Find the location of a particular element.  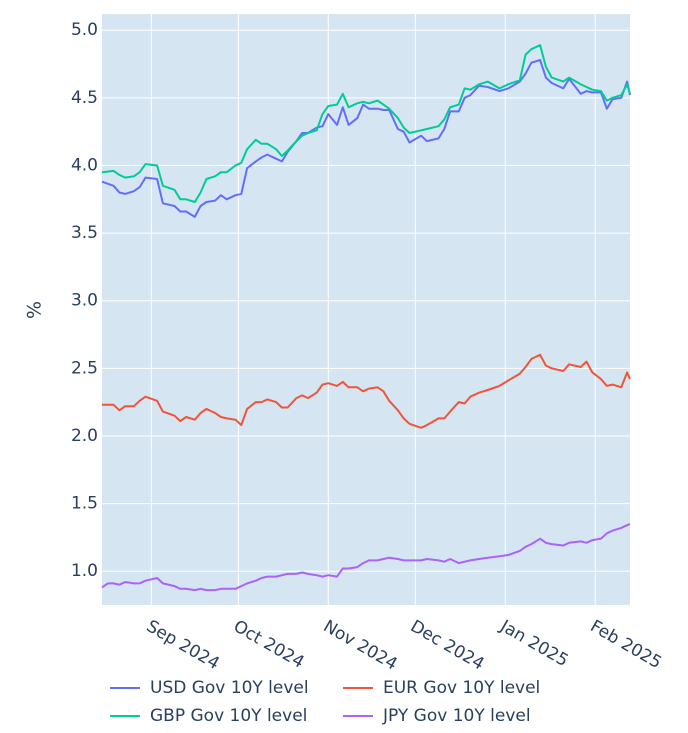

y-tick-label: 2.5 is located at coordinates (84, 368).